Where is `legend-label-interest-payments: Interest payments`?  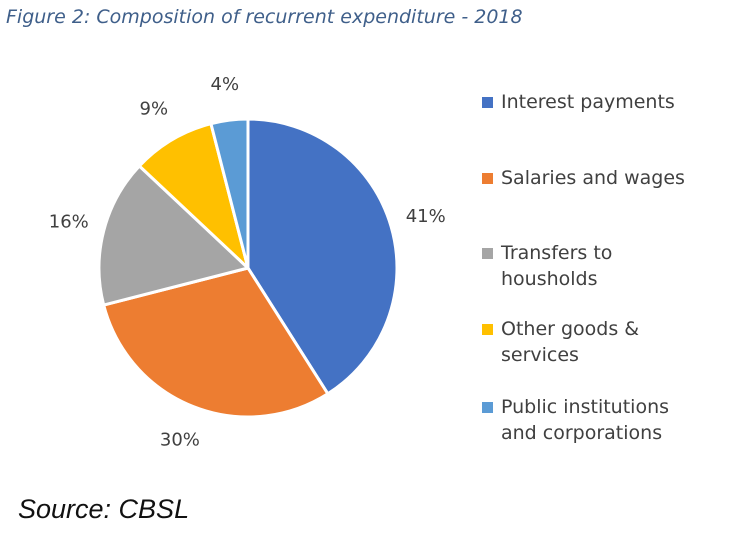
legend-label-interest-payments: Interest payments is located at coordinates (588, 102).